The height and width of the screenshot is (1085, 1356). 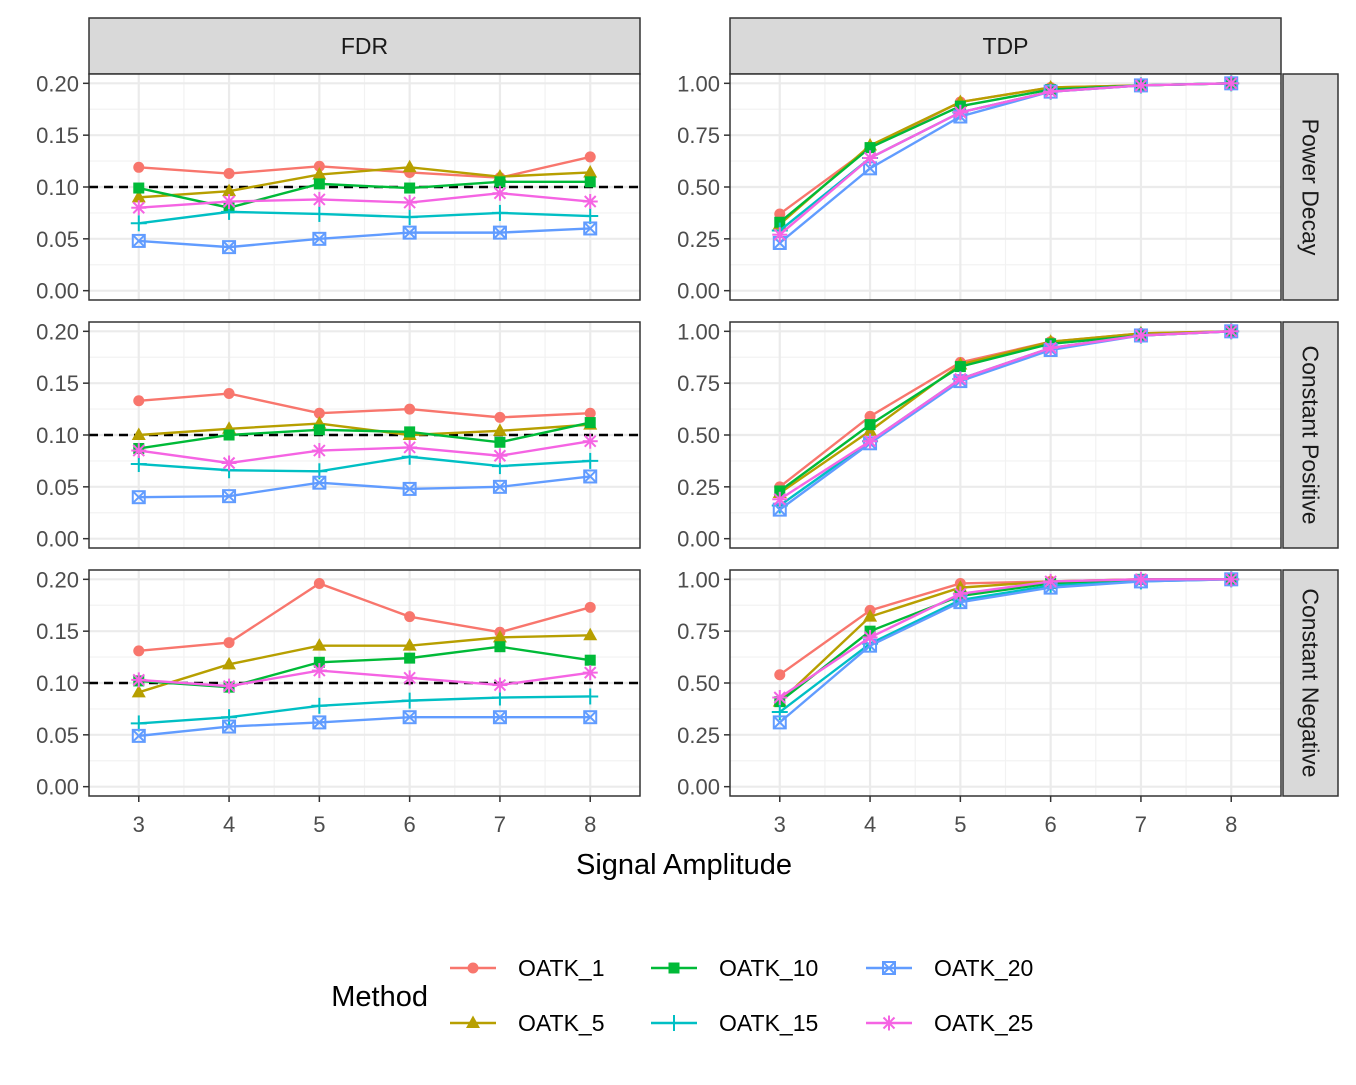 I want to click on x-axis-title: Signal Amplitude, so click(x=684, y=865).